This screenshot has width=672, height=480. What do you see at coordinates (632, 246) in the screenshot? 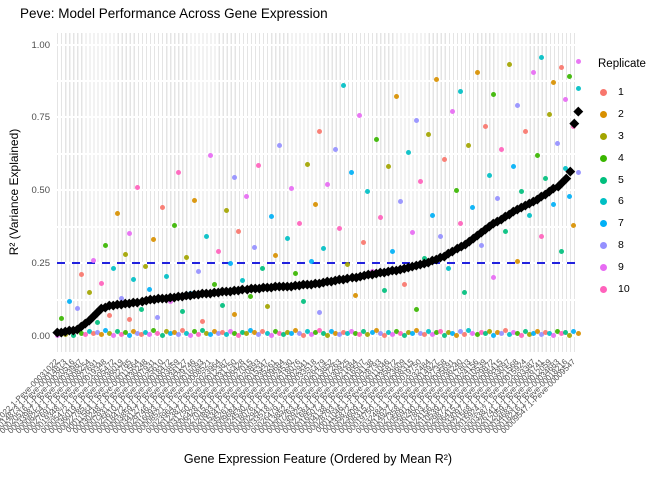
I see `legend-item-replicate-8: 8` at bounding box center [632, 246].